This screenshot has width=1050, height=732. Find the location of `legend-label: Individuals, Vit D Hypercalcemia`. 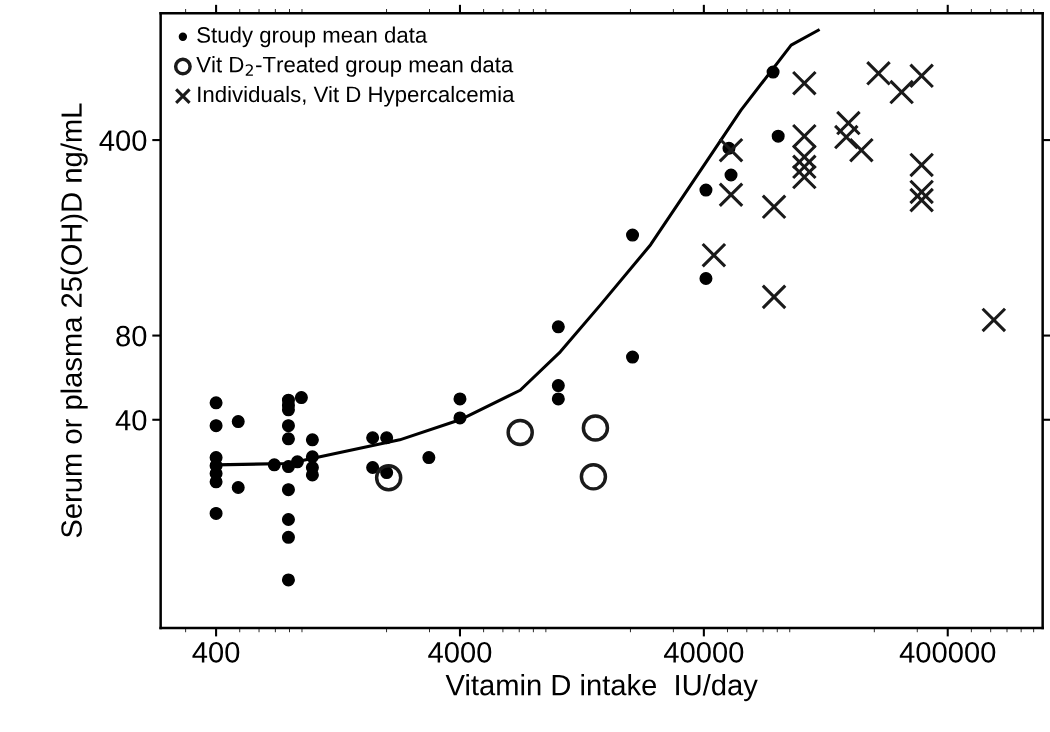

legend-label: Individuals, Vit D Hypercalcemia is located at coordinates (356, 96).